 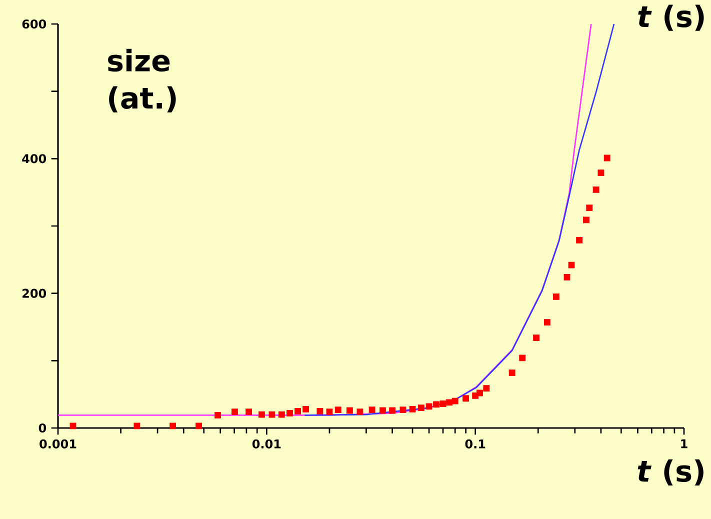 I want to click on y-tick-label: 200, so click(x=34, y=293).